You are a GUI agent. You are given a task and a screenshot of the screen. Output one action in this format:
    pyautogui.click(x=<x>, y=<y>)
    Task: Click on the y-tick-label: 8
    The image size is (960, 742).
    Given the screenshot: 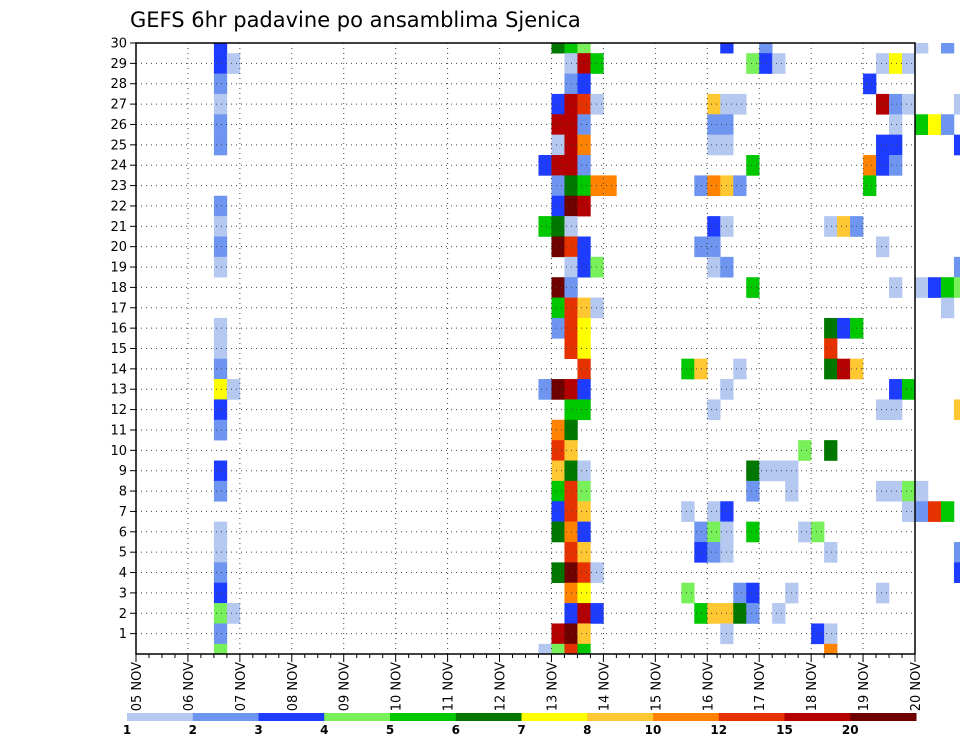 What is the action you would take?
    pyautogui.click(x=123, y=492)
    